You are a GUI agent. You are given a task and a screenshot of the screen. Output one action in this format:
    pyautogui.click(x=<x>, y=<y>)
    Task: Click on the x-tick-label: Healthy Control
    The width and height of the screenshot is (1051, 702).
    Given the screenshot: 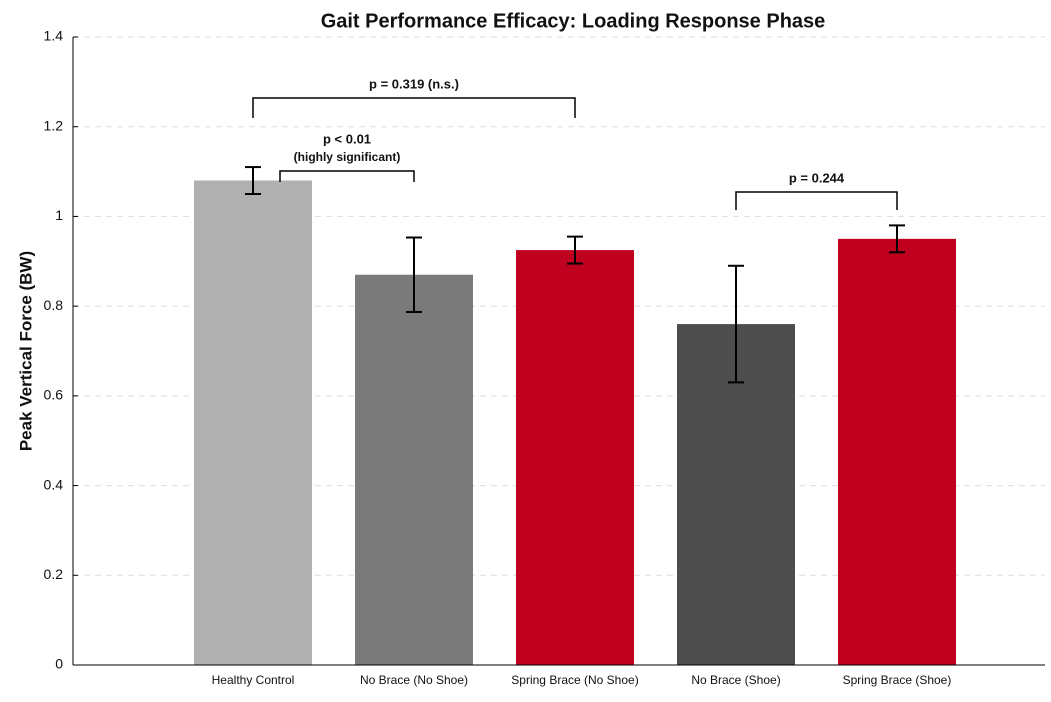 What is the action you would take?
    pyautogui.click(x=253, y=680)
    